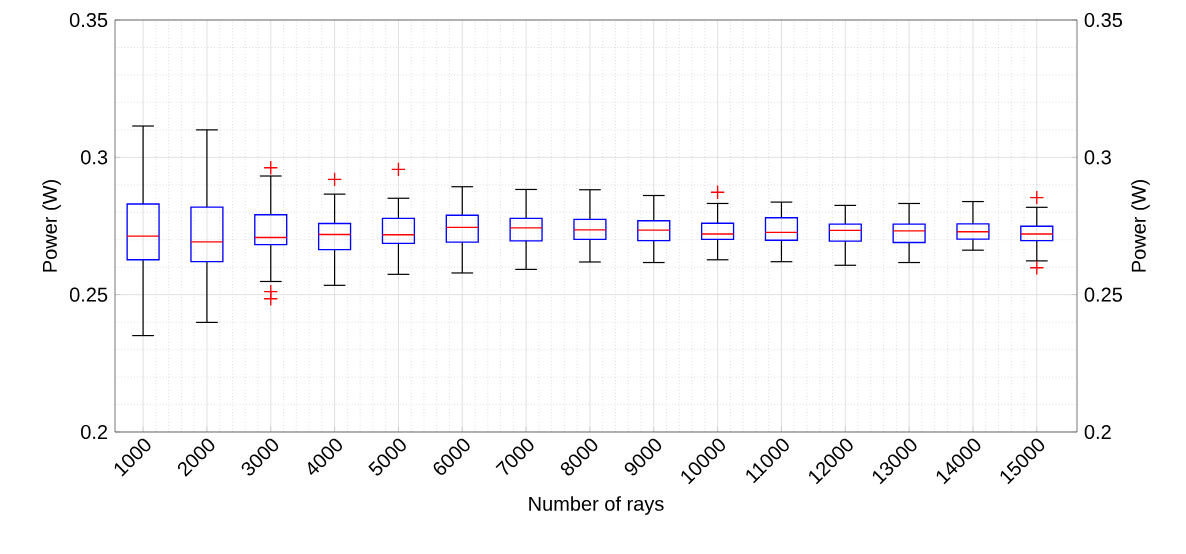 This screenshot has width=1186, height=554. What do you see at coordinates (596, 505) in the screenshot?
I see `x-axis-title: Number of rays` at bounding box center [596, 505].